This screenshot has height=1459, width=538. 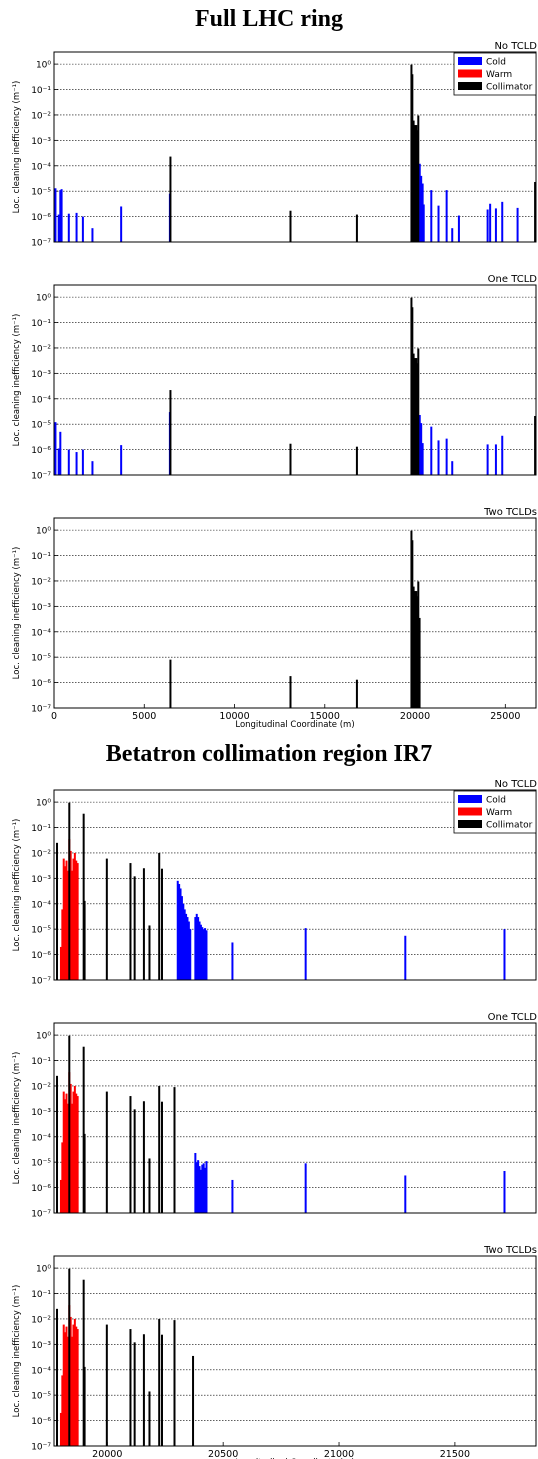 What do you see at coordinates (470, 811) in the screenshot?
I see `legend-swatch` at bounding box center [470, 811].